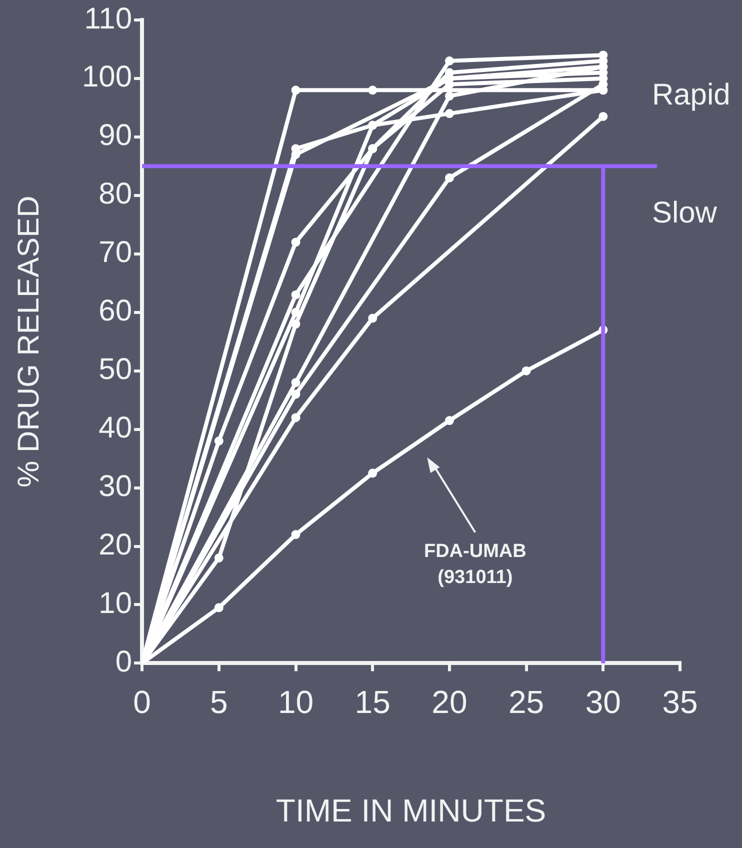 Image resolution: width=742 pixels, height=848 pixels. I want to click on y-tick-label: 40, so click(115, 428).